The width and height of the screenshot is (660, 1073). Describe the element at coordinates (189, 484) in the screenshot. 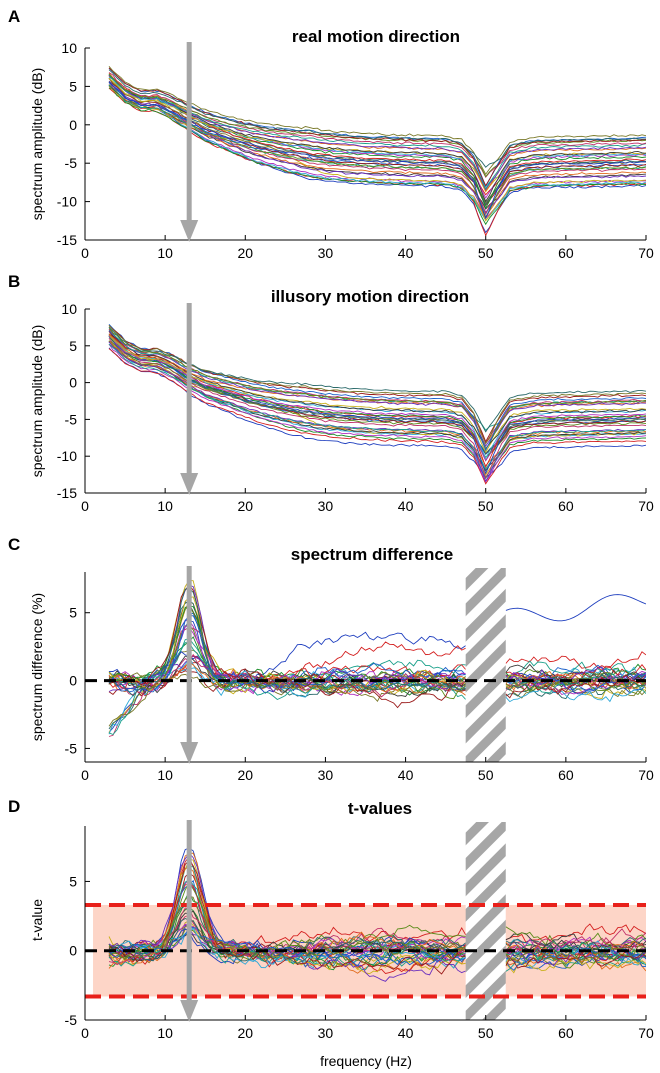

I see `arrow-head-b` at that location.